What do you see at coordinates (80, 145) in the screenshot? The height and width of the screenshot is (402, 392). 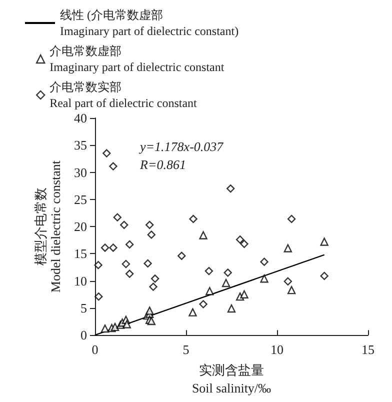 I see `y-tick-label: 35` at bounding box center [80, 145].